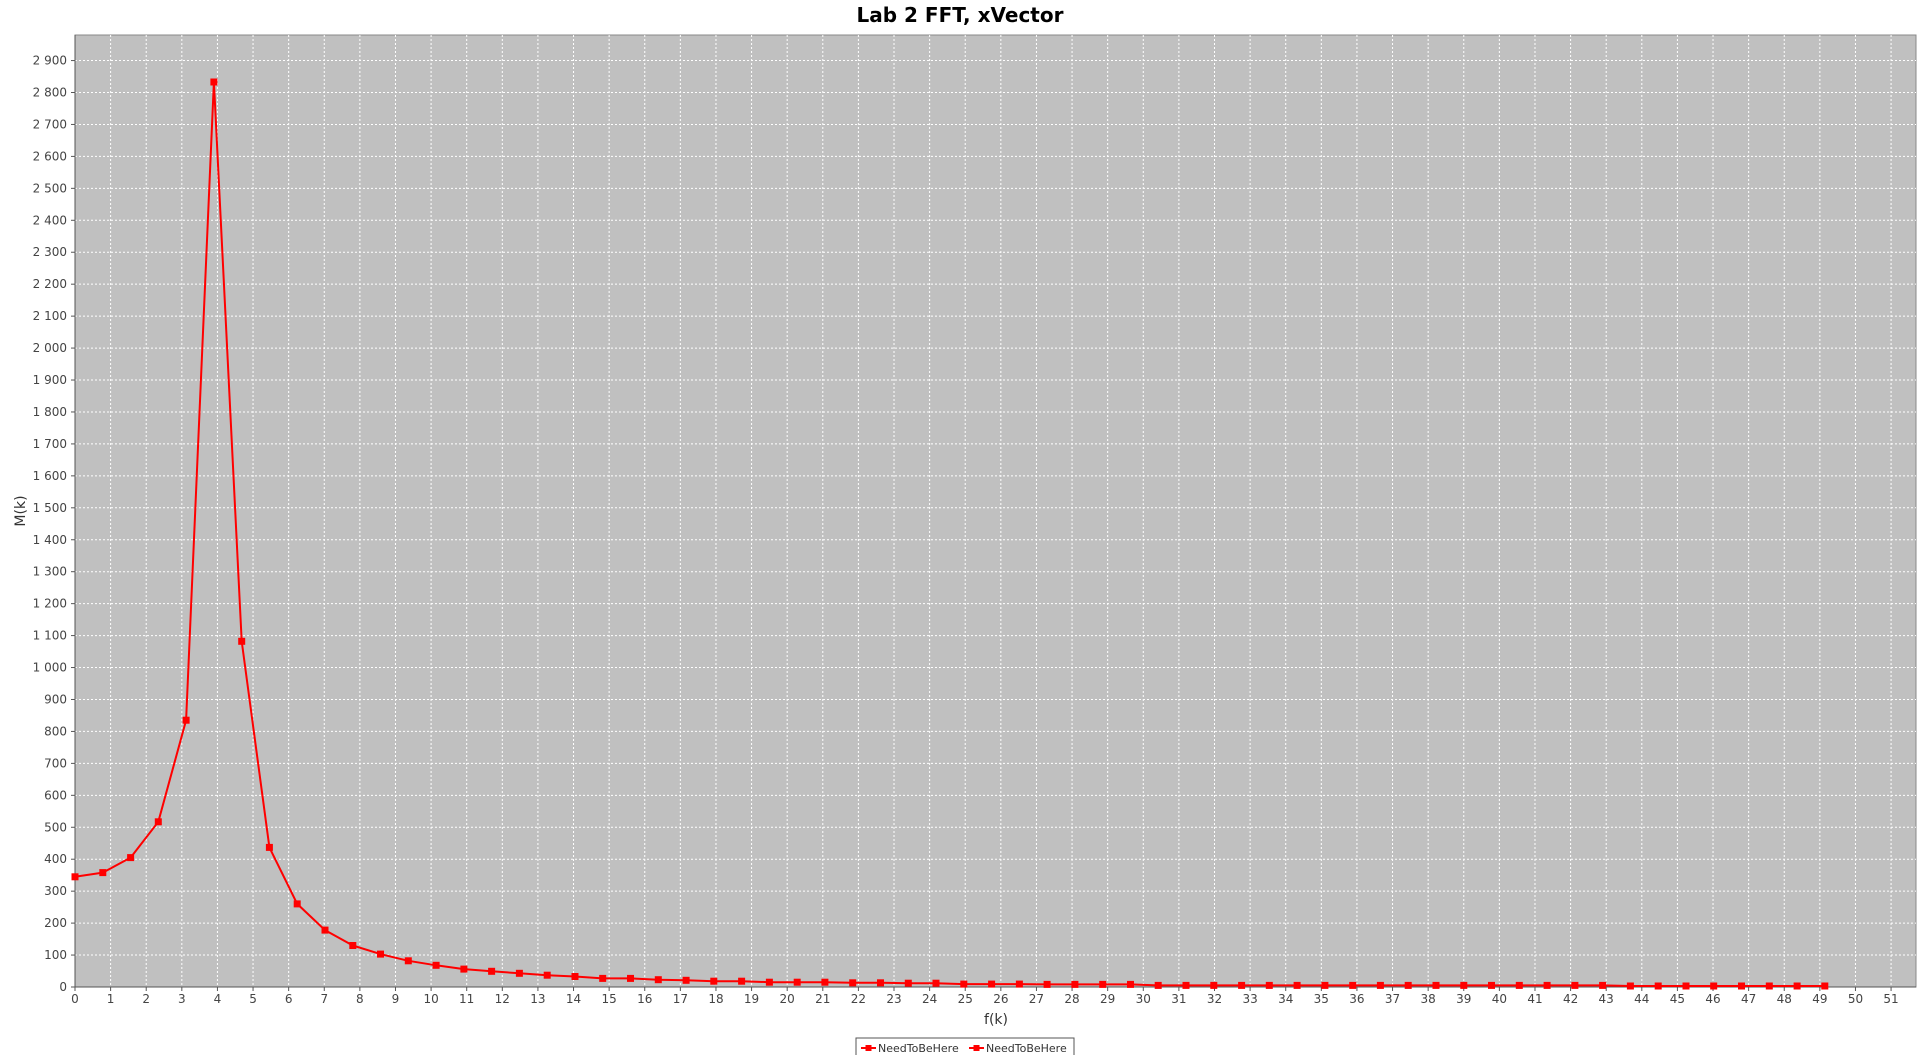 The image size is (1920, 1055). Describe the element at coordinates (1392, 999) in the screenshot. I see `x-tick-label: 37` at that location.